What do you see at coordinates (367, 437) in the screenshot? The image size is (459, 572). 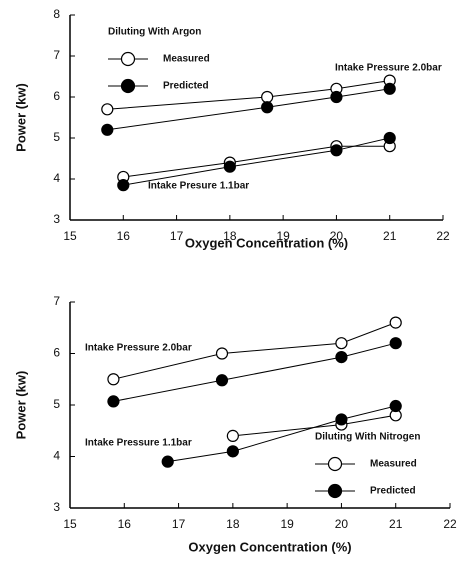 I see `legend-title: Diluting With Nitrogen` at bounding box center [367, 437].